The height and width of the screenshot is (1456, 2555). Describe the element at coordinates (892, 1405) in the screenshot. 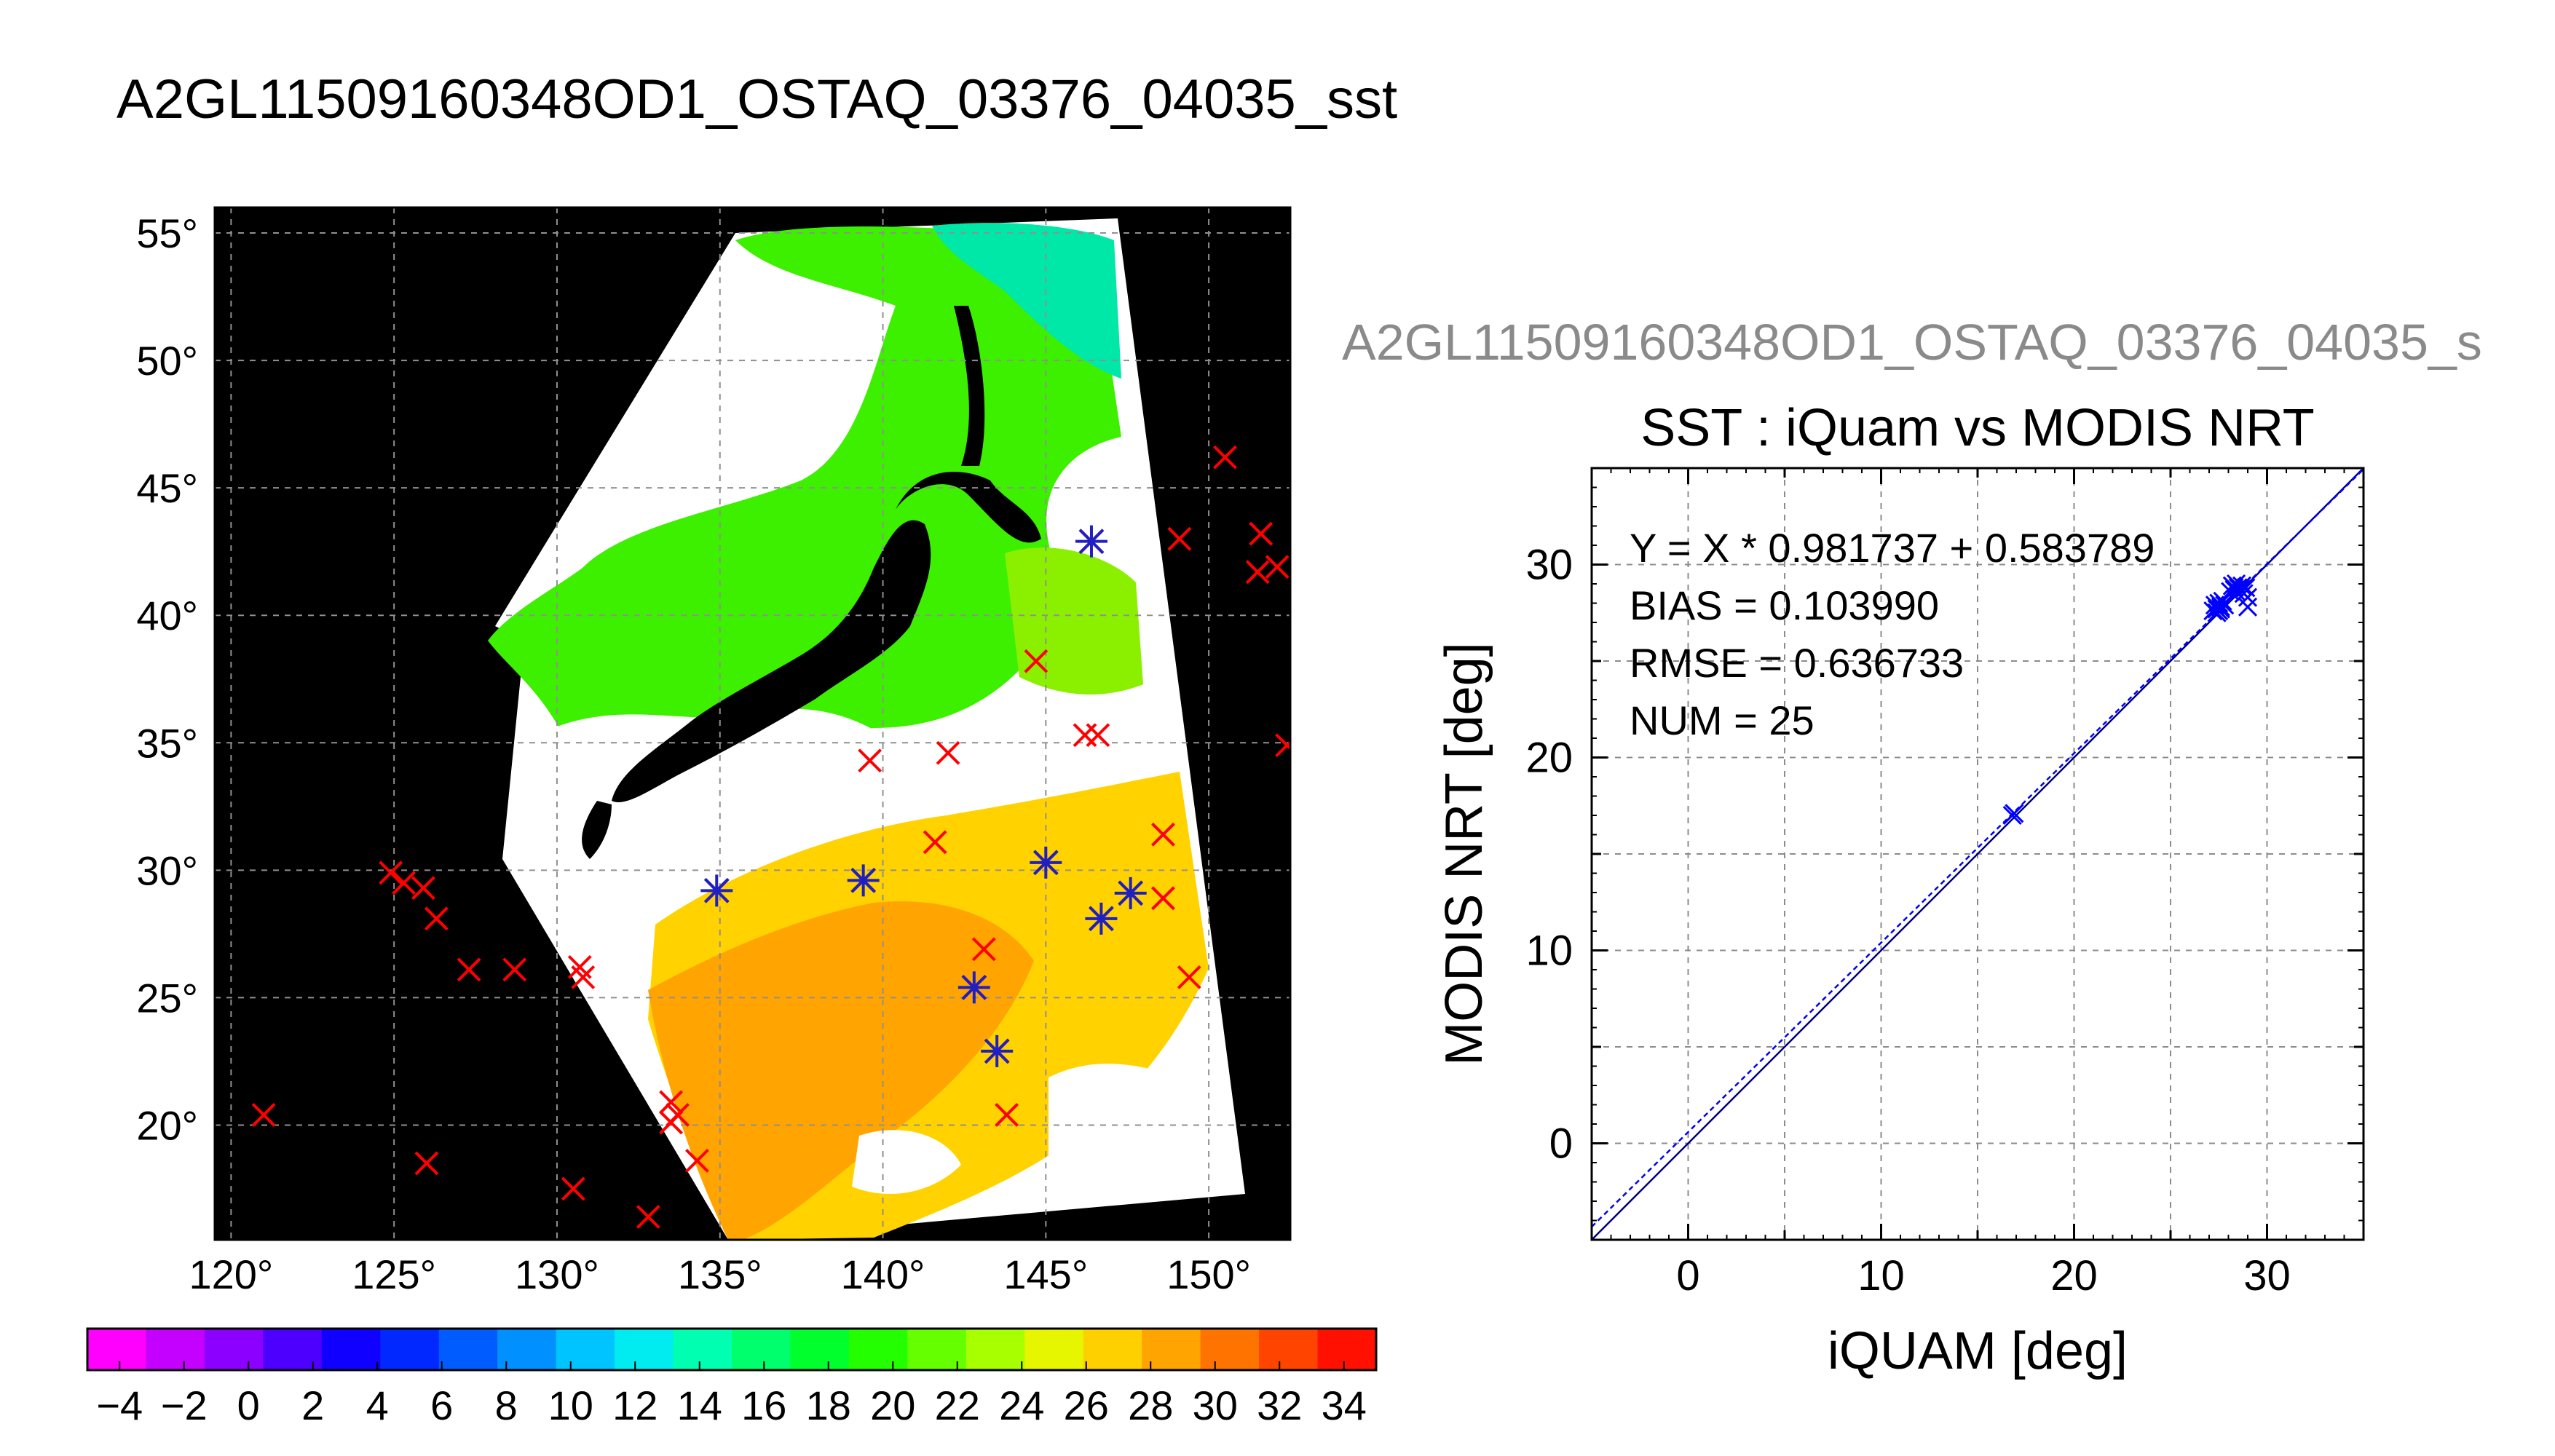

I see `colorbar-tick-label: 20` at that location.